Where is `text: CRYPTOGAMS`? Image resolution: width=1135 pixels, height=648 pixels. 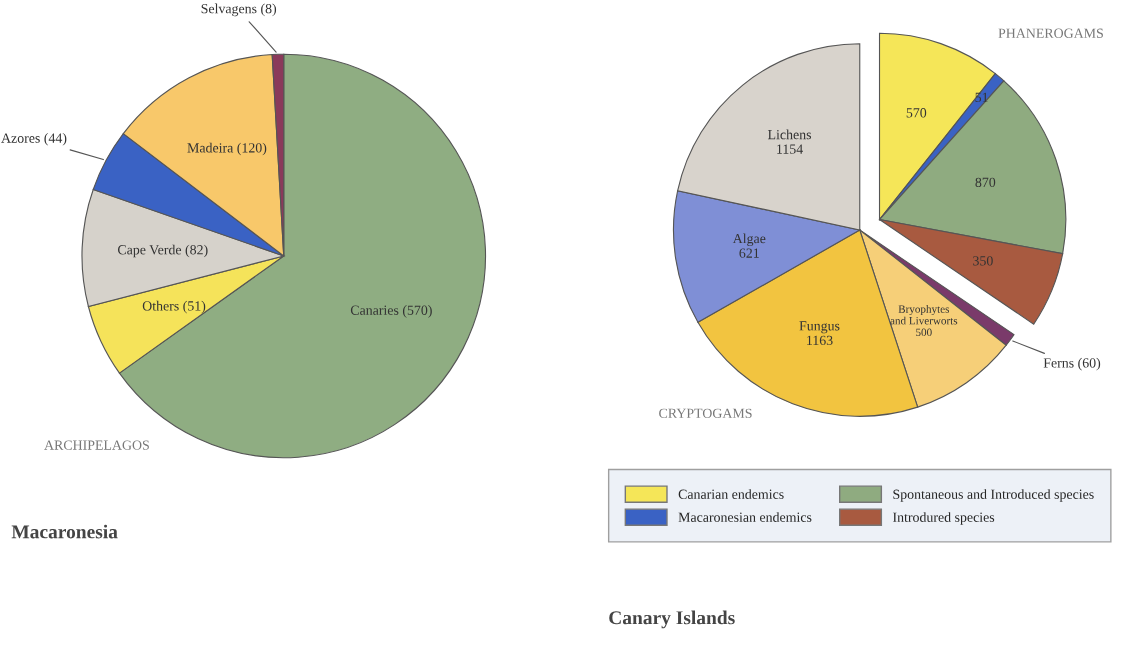 text: CRYPTOGAMS is located at coordinates (705, 413).